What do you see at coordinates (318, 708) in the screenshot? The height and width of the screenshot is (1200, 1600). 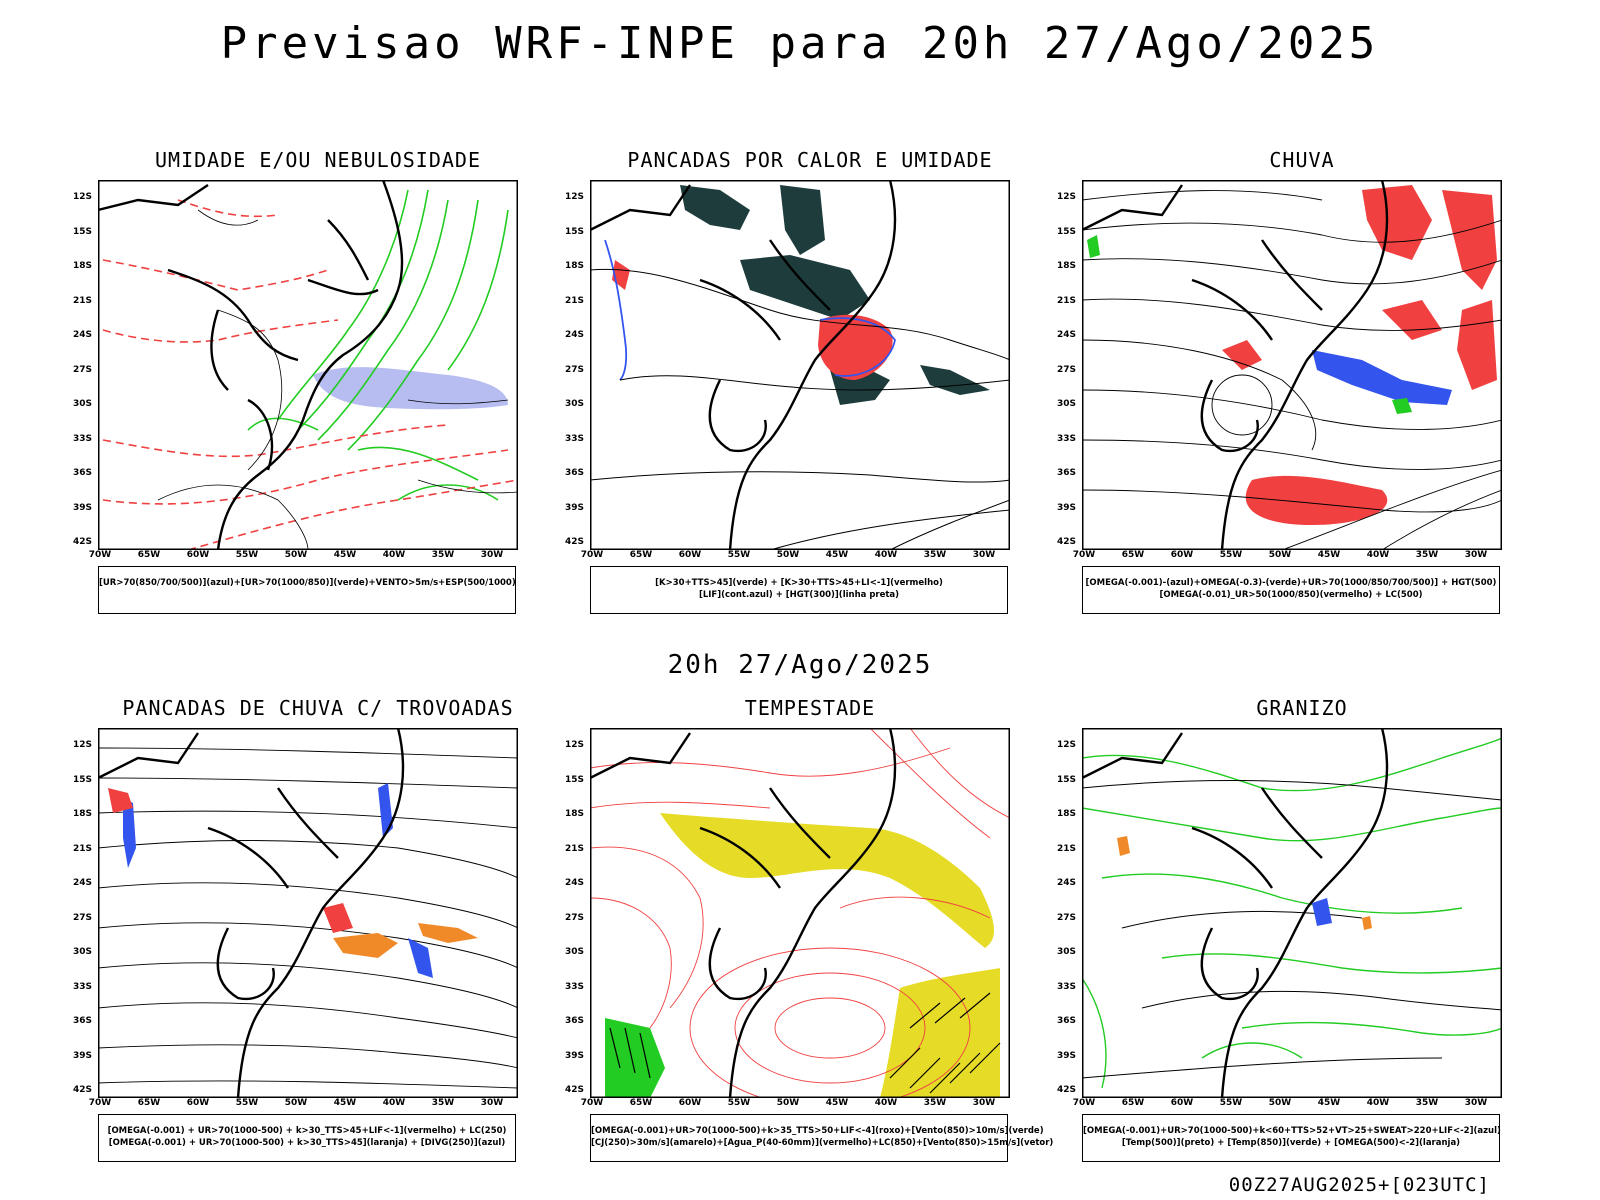 I see `panel-title: PANCADAS DE CHUVA C/ TROVOADAS` at bounding box center [318, 708].